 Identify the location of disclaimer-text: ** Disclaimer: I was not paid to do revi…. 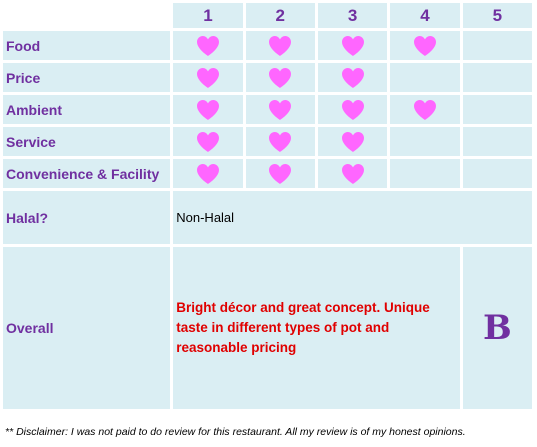
(235, 432).